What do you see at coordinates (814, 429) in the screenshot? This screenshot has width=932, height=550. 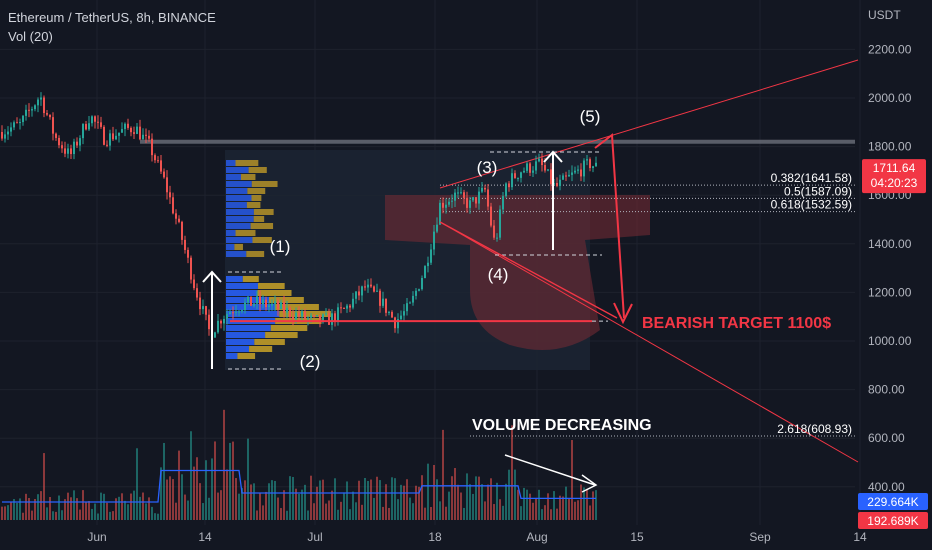 I see `fib-label: 2.618(608.93)` at bounding box center [814, 429].